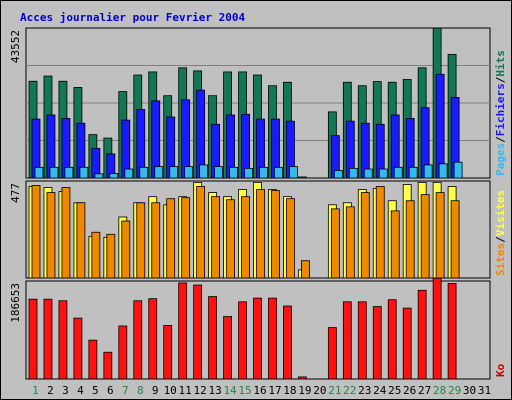 The height and width of the screenshot is (400, 512). What do you see at coordinates (454, 390) in the screenshot?
I see `x-tick-label-day-29: 29` at bounding box center [454, 390].